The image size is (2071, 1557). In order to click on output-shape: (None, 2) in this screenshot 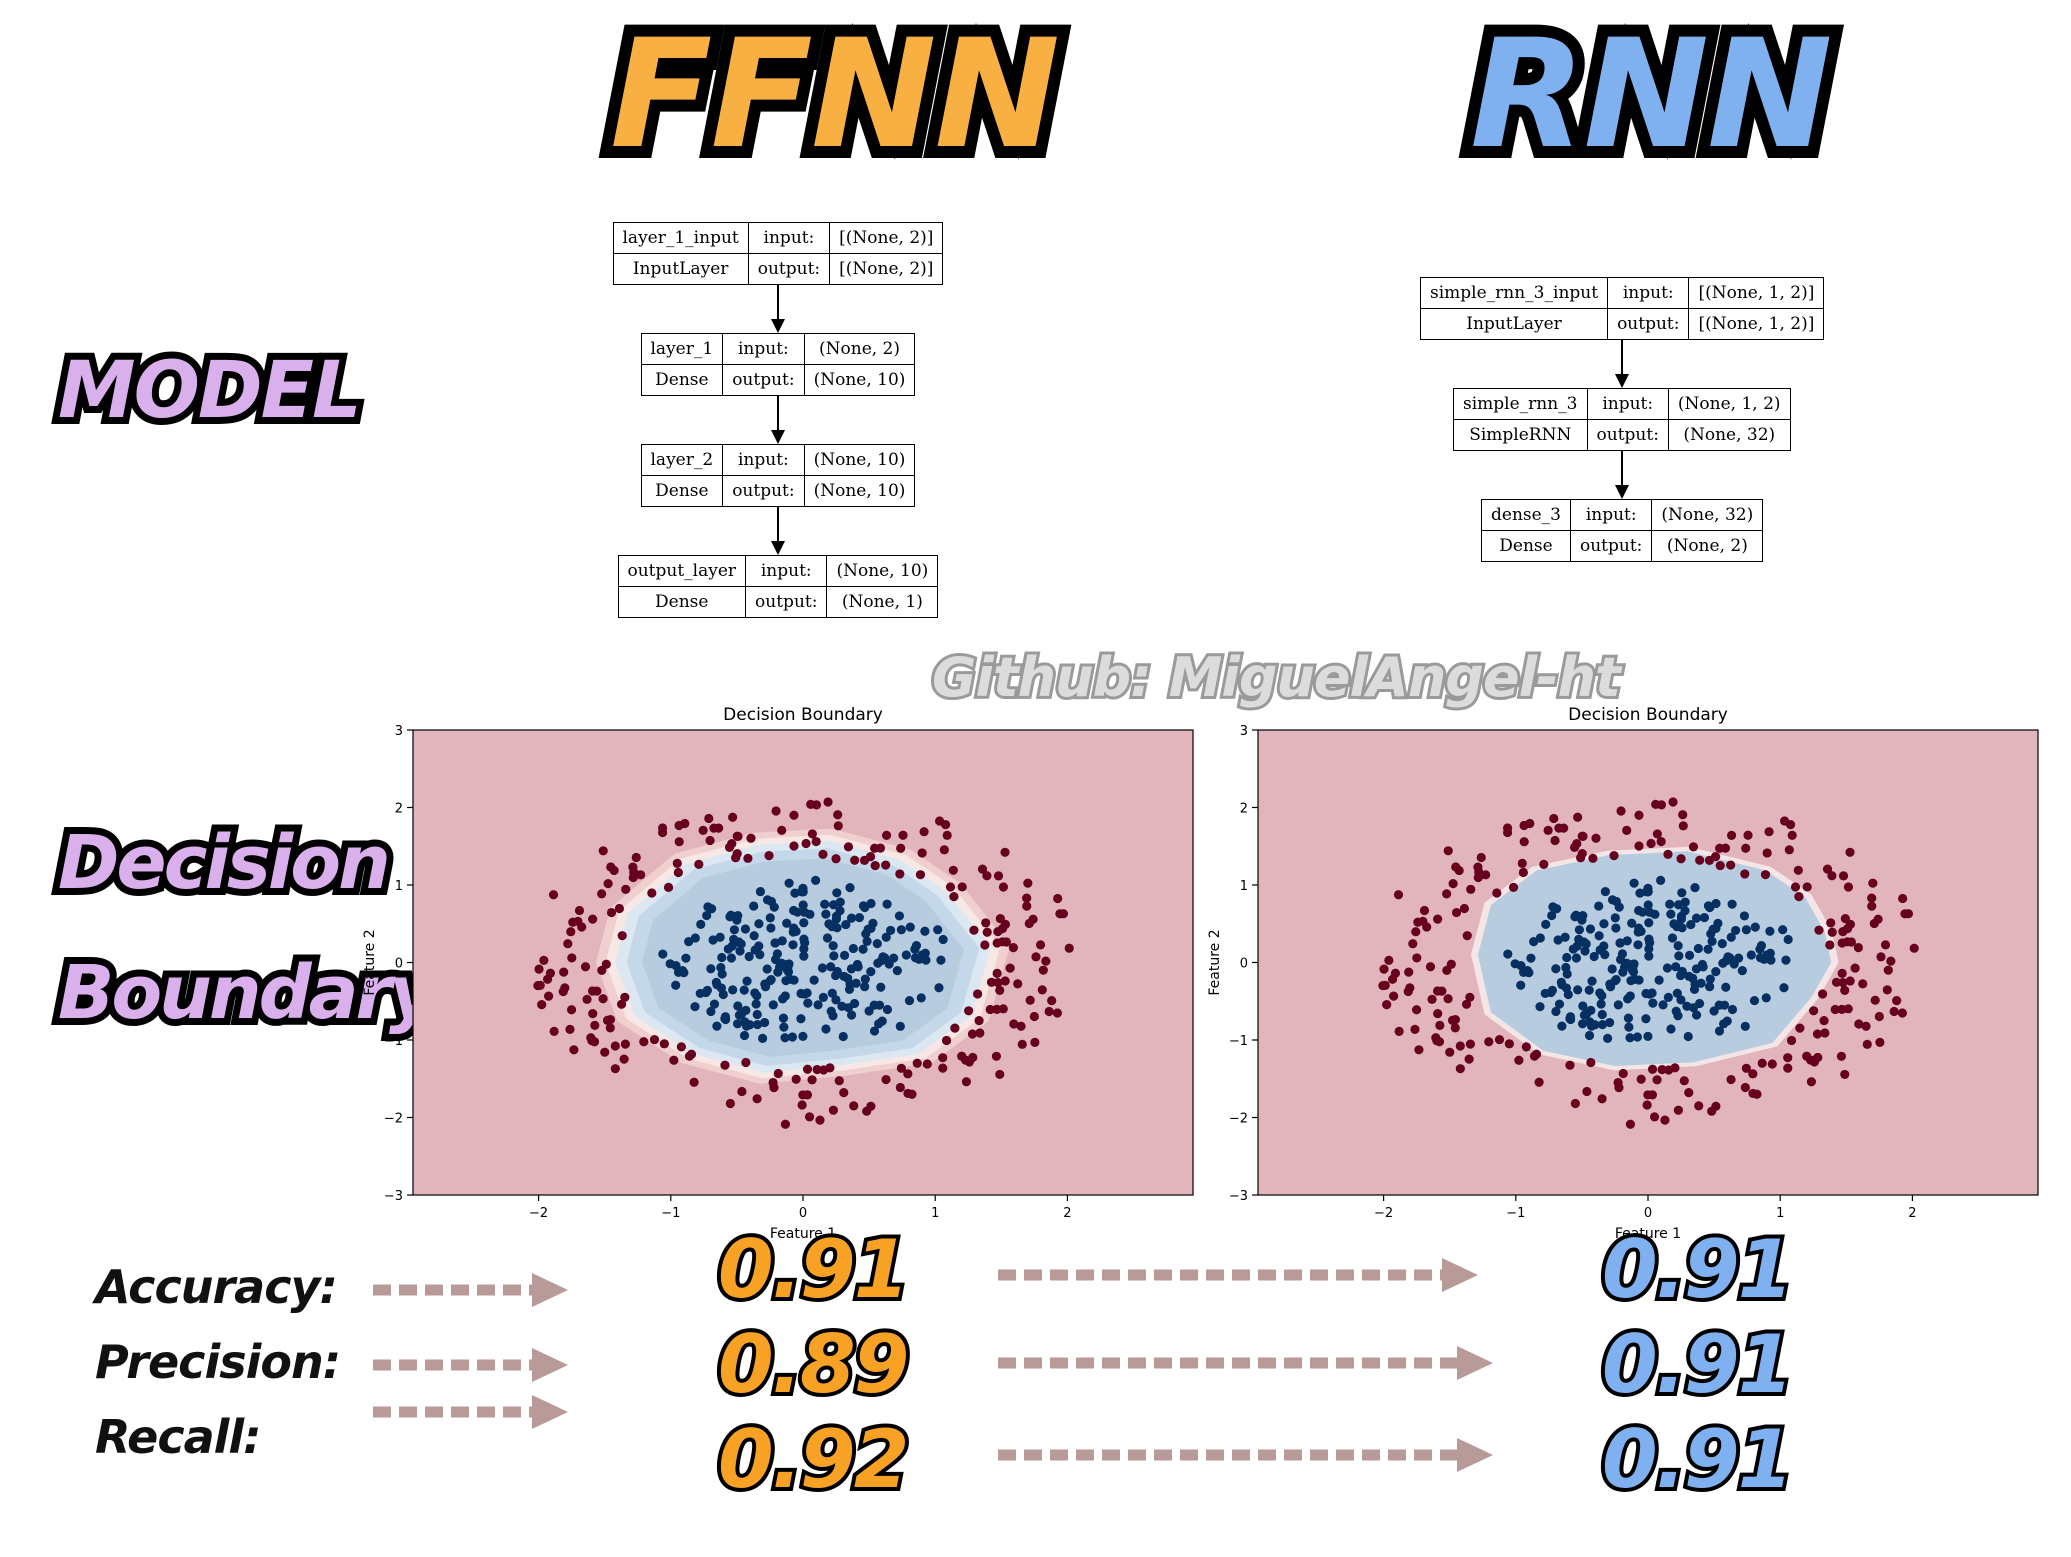, I will do `click(1707, 546)`.